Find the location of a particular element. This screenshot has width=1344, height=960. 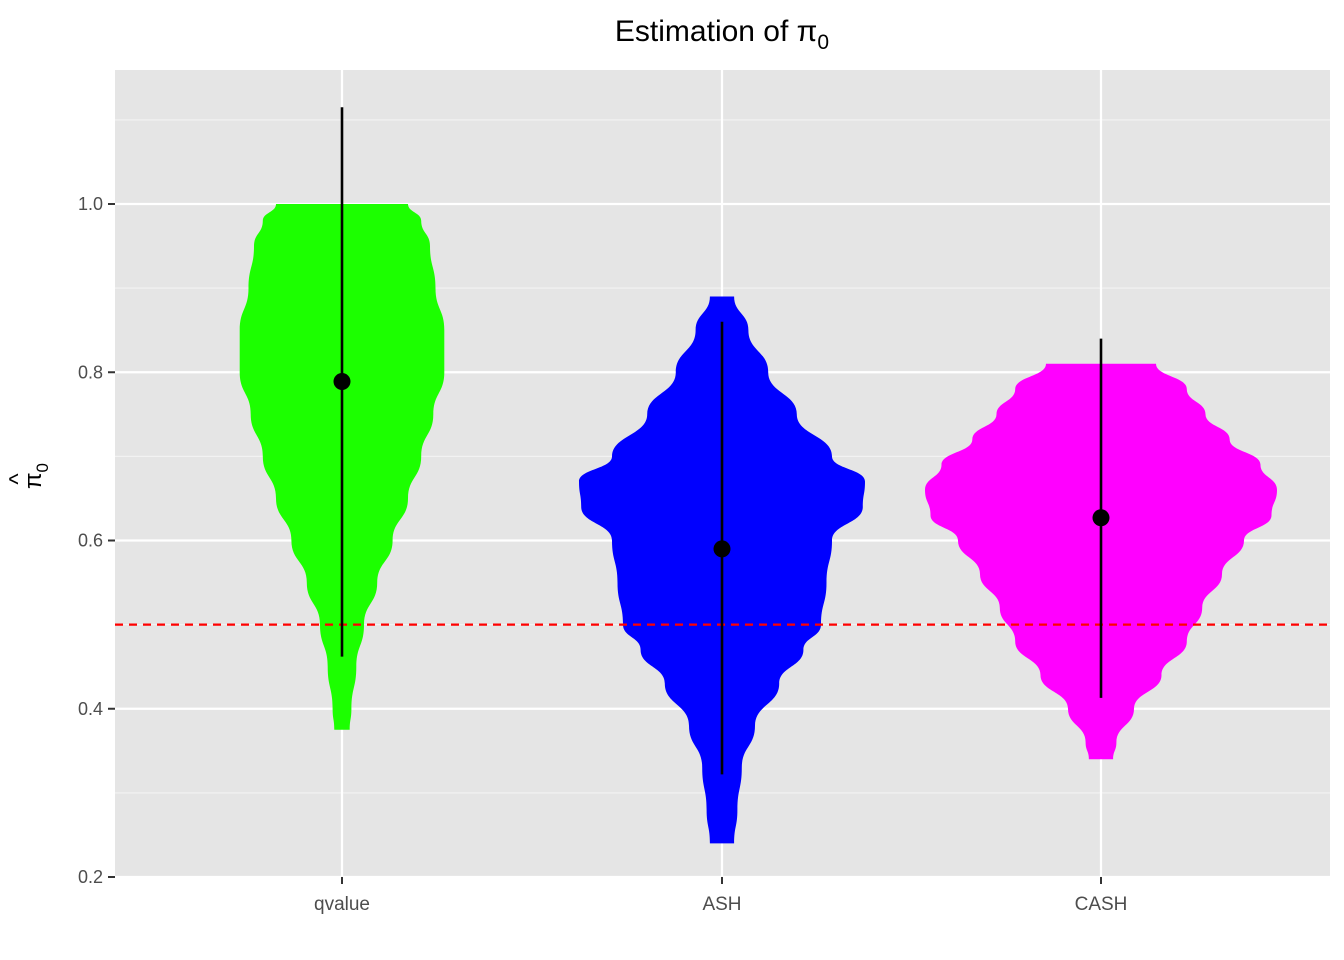

chart-title: Estimation of π0 is located at coordinates (722, 34).